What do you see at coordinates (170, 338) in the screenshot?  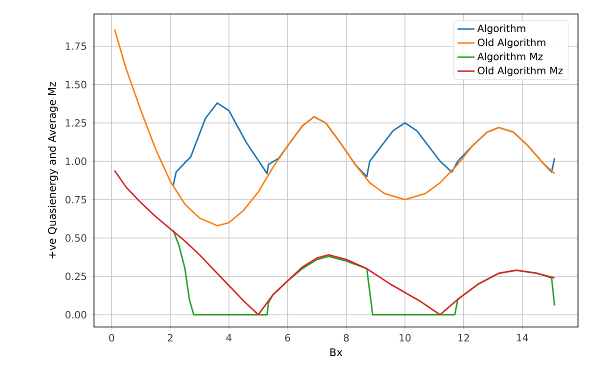 I see `x-tick-label: 2` at bounding box center [170, 338].